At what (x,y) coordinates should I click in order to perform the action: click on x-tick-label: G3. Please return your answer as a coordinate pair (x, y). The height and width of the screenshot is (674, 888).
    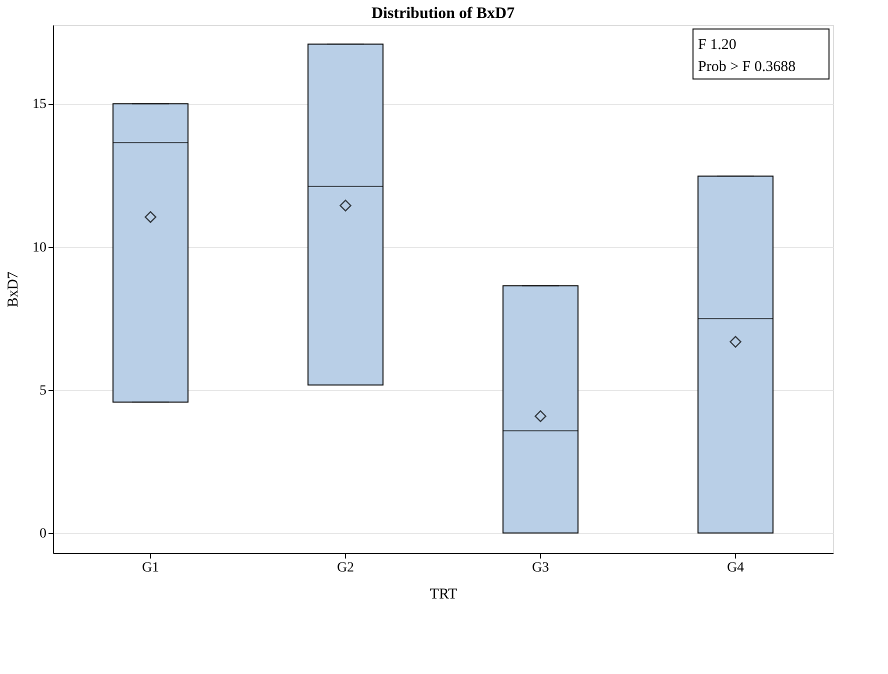
    Looking at the image, I should click on (541, 568).